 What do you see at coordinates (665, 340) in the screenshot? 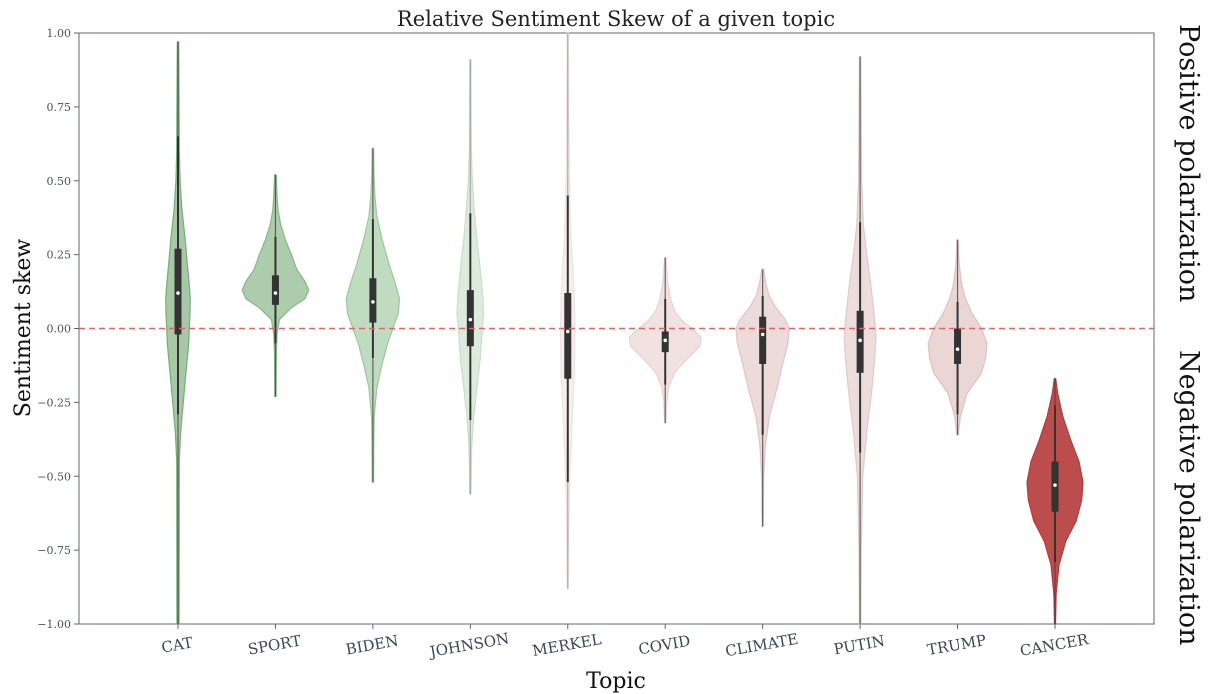
I see `median-dot-covid` at bounding box center [665, 340].